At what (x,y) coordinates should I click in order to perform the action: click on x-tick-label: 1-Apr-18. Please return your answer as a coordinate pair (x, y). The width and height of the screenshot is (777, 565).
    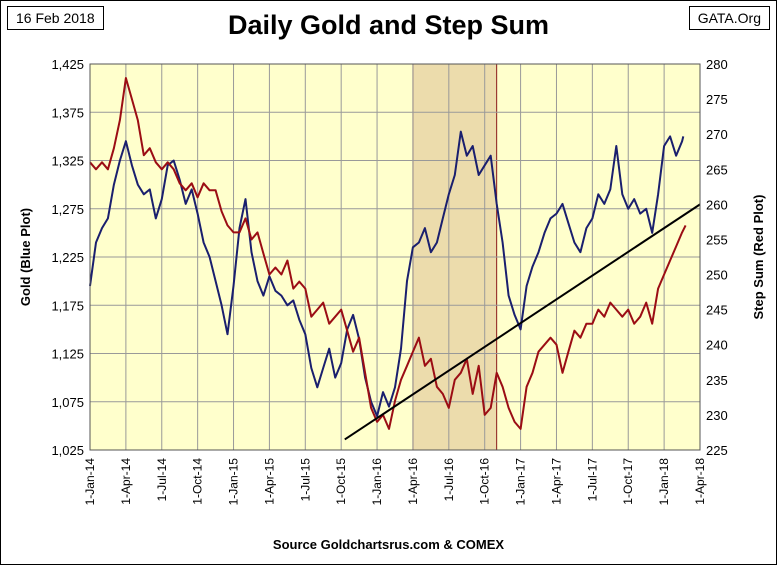
    Looking at the image, I should click on (700, 481).